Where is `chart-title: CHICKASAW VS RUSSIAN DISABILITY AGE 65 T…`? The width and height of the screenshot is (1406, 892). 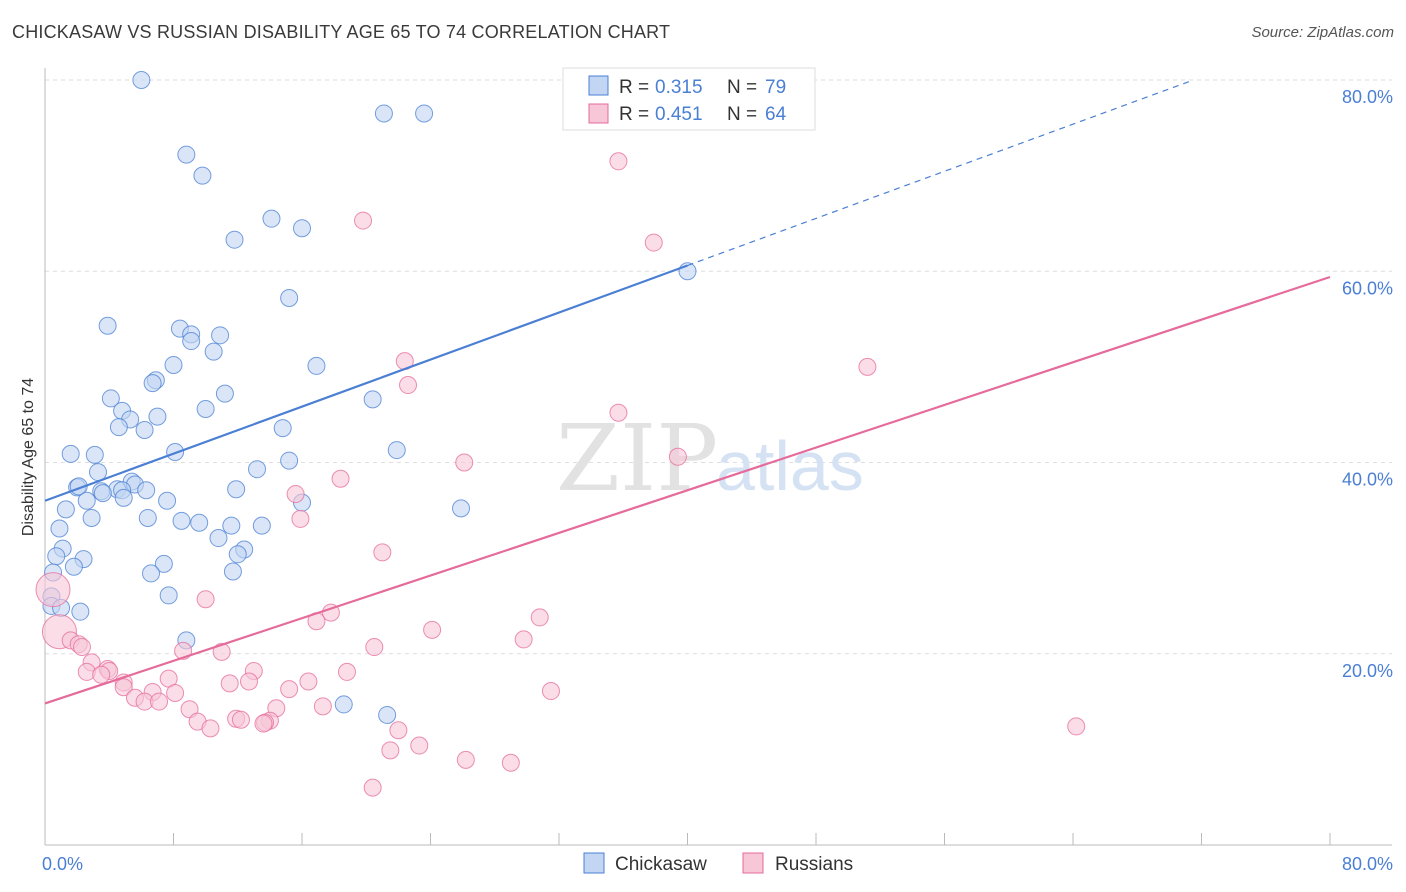 chart-title: CHICKASAW VS RUSSIAN DISABILITY AGE 65 T… is located at coordinates (341, 32).